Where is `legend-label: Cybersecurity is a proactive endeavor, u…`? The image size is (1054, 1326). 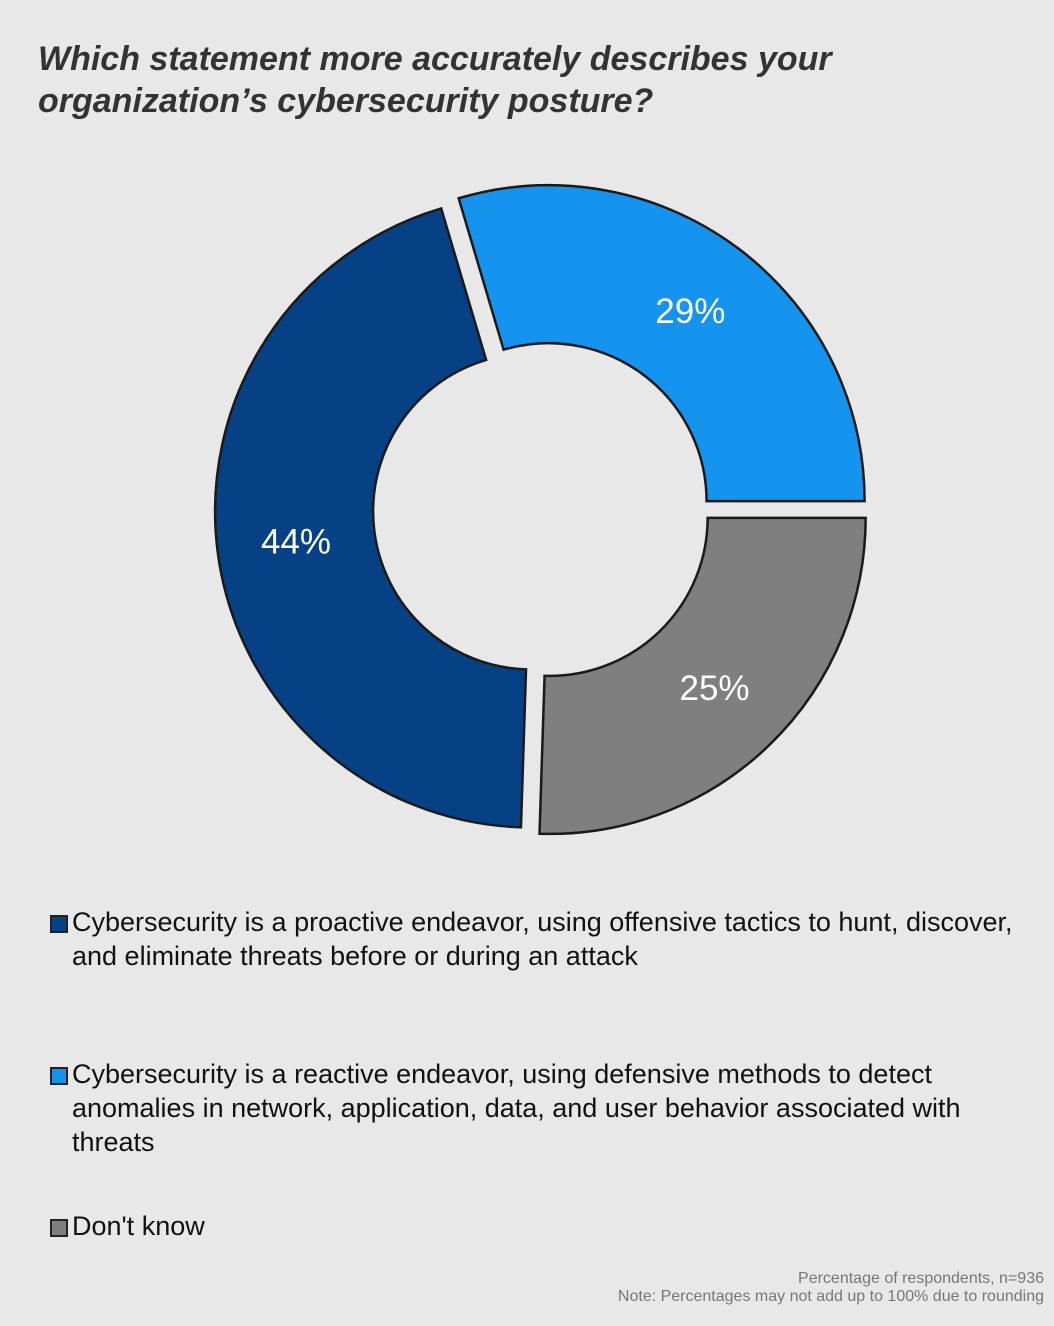 legend-label: Cybersecurity is a proactive endeavor, u… is located at coordinates (542, 939).